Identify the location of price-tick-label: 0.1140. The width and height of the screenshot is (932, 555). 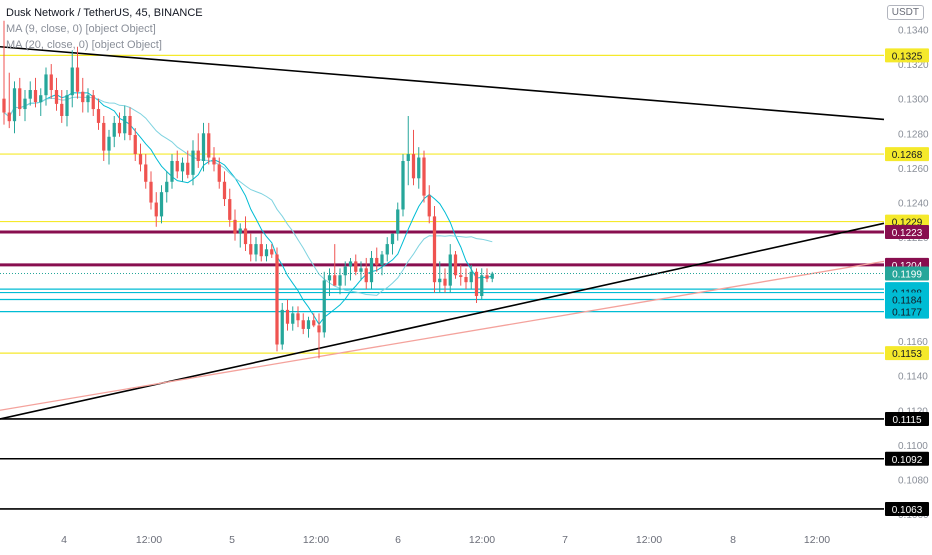
(913, 377).